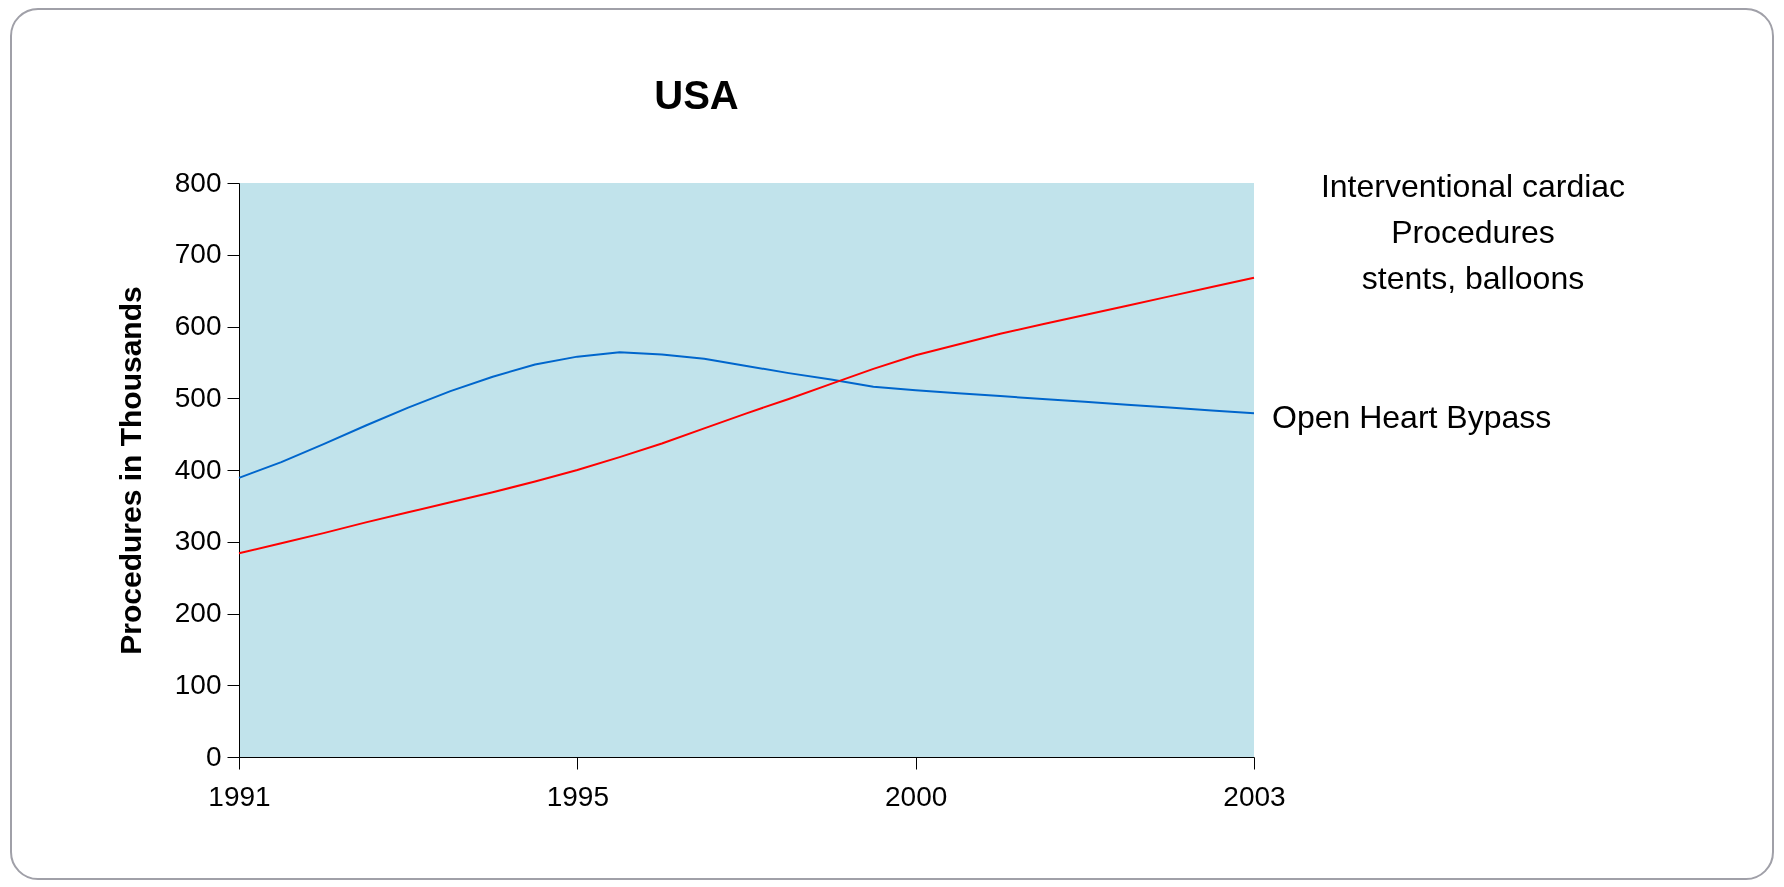  Describe the element at coordinates (198, 541) in the screenshot. I see `y-tick-label: 300` at that location.